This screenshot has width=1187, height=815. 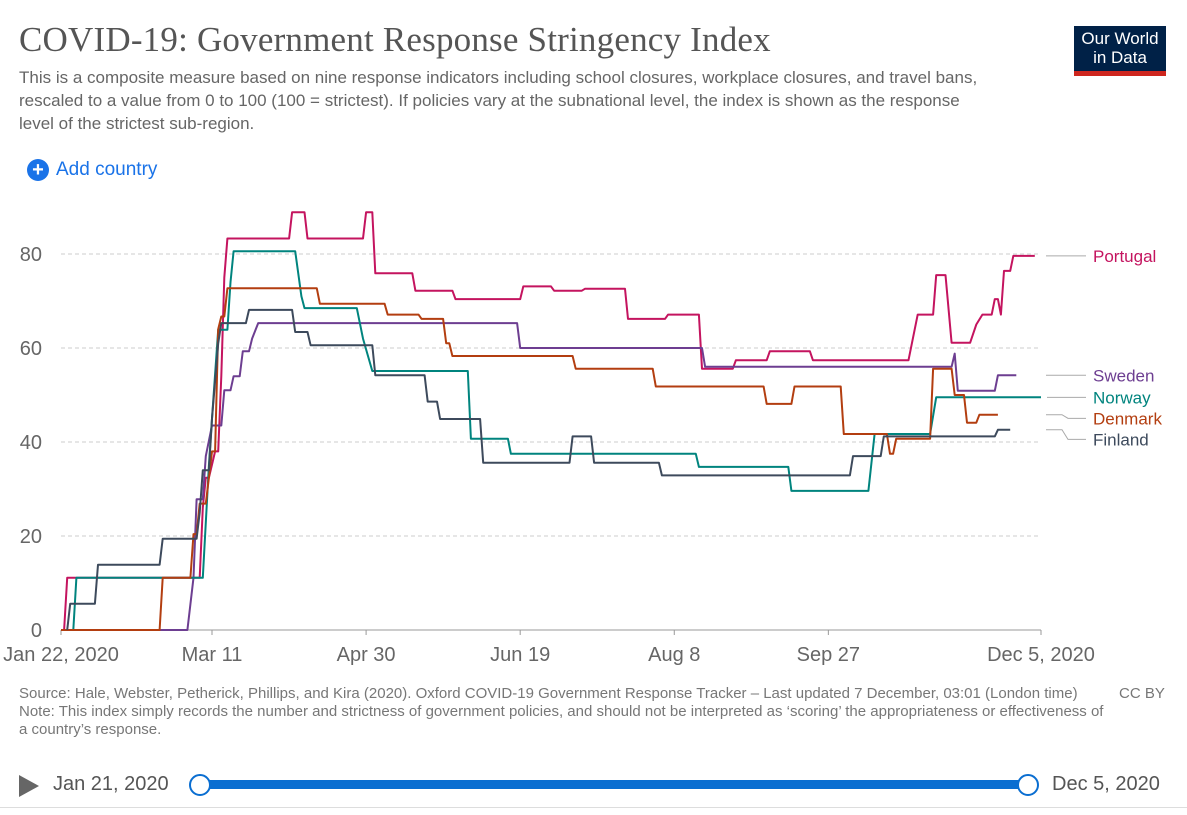 I want to click on legend-label-portugal: Portugal, so click(x=1124, y=256).